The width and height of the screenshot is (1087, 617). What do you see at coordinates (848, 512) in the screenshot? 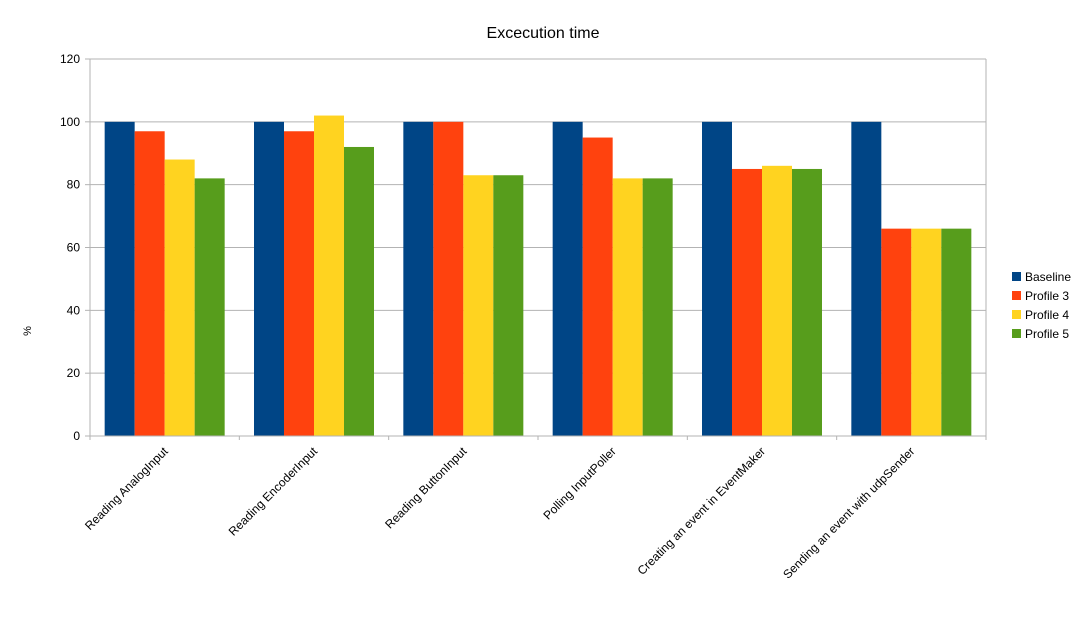
I see `x-tick-label: Sending an event with udpSender` at bounding box center [848, 512].